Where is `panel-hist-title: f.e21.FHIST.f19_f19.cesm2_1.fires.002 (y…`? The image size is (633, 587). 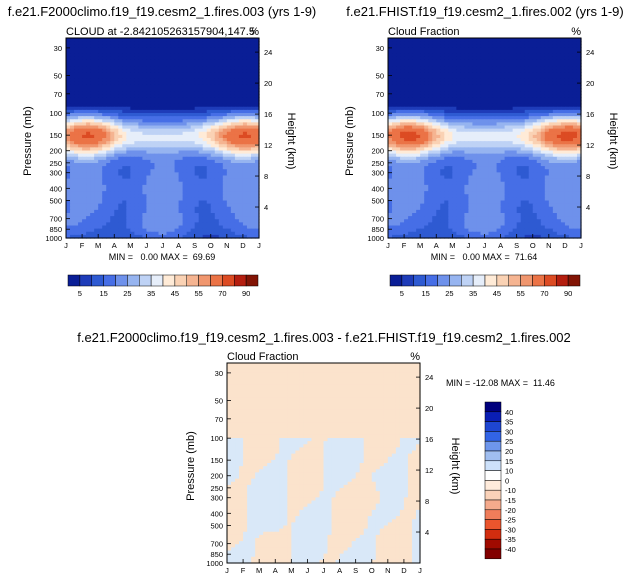
panel-hist-title: f.e21.FHIST.f19_f19.cesm2_1.fires.002 (y… is located at coordinates (484, 11).